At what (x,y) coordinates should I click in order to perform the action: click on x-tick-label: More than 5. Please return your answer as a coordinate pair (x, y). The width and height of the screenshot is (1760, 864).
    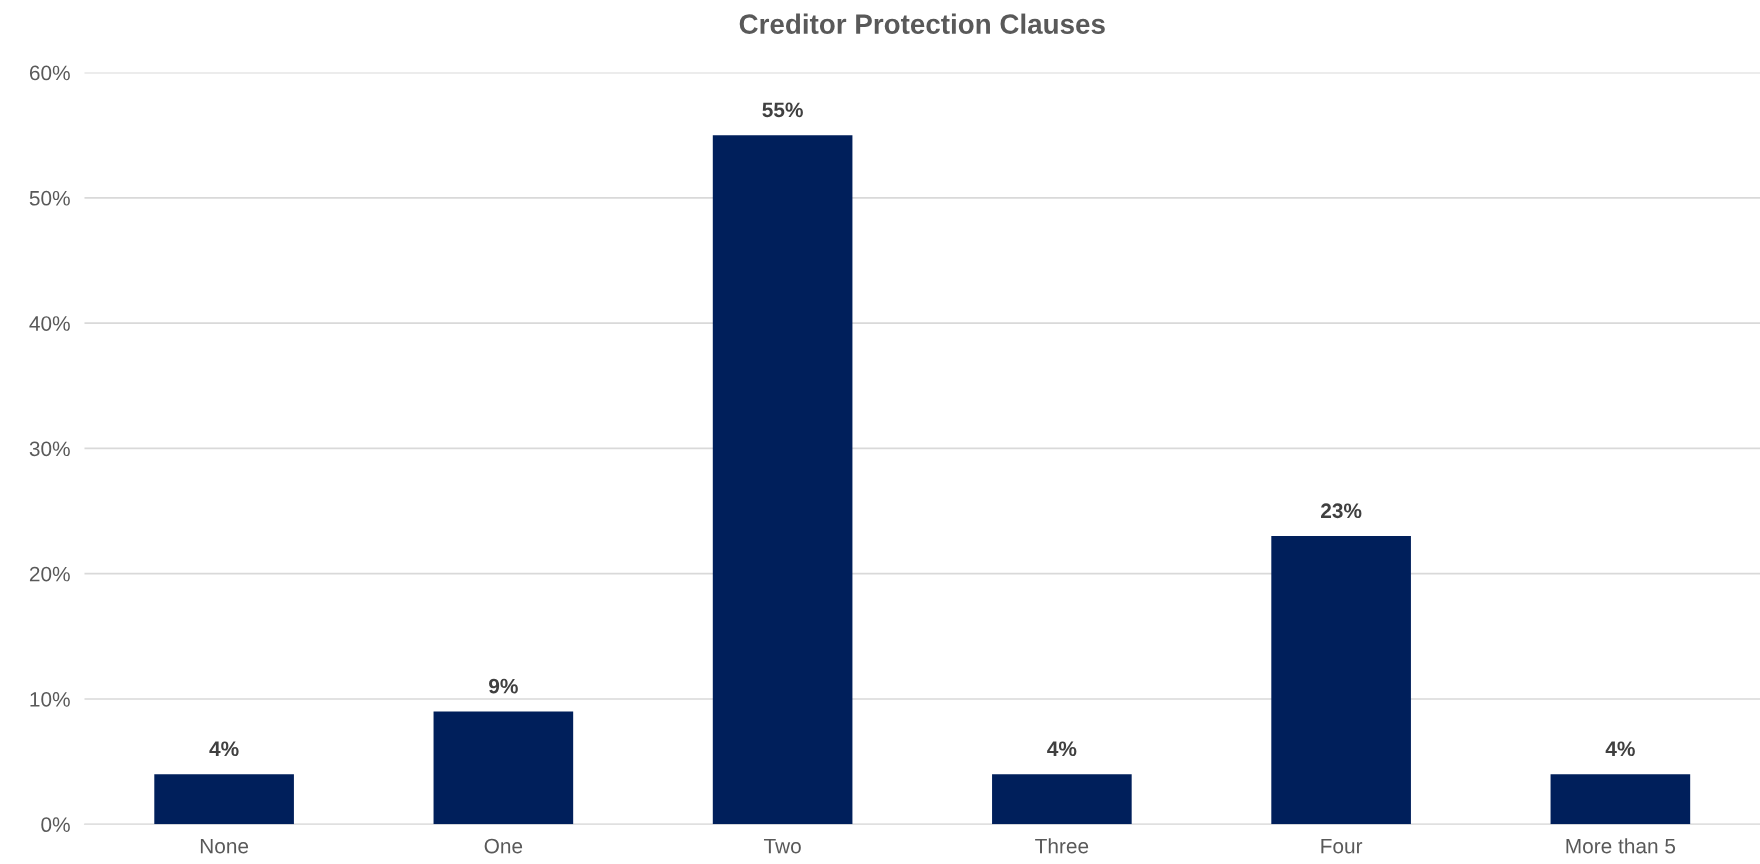
    Looking at the image, I should click on (1621, 846).